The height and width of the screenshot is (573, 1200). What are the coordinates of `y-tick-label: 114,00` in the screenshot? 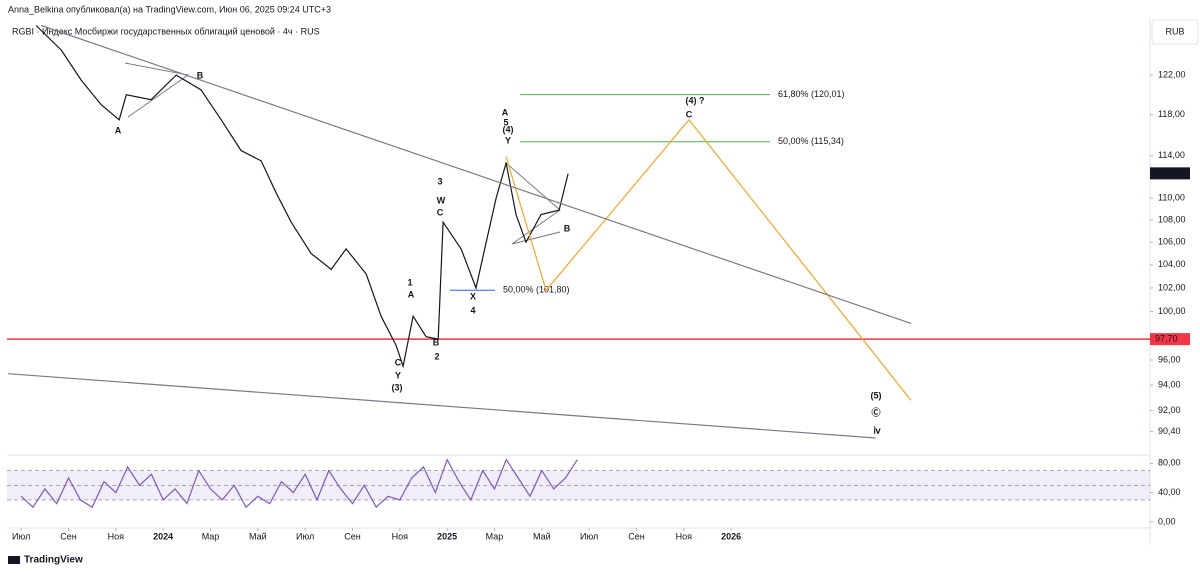 It's located at (1171, 155).